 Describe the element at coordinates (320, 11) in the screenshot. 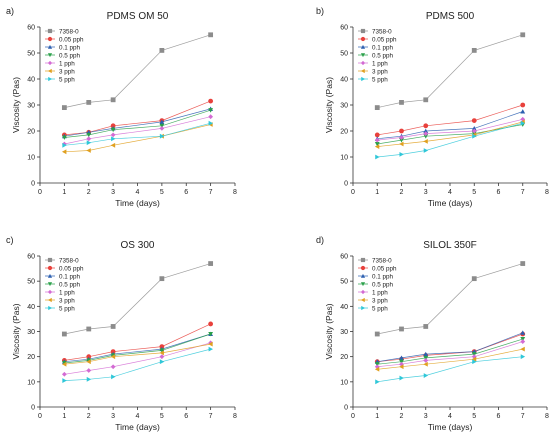

I see `panel-label: b)` at that location.